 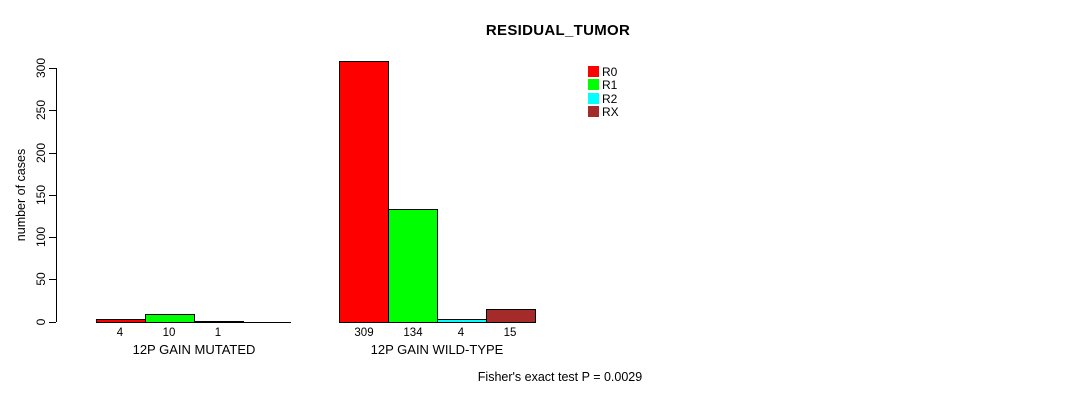 What do you see at coordinates (413, 266) in the screenshot?
I see `bar-r1-wild-type` at bounding box center [413, 266].